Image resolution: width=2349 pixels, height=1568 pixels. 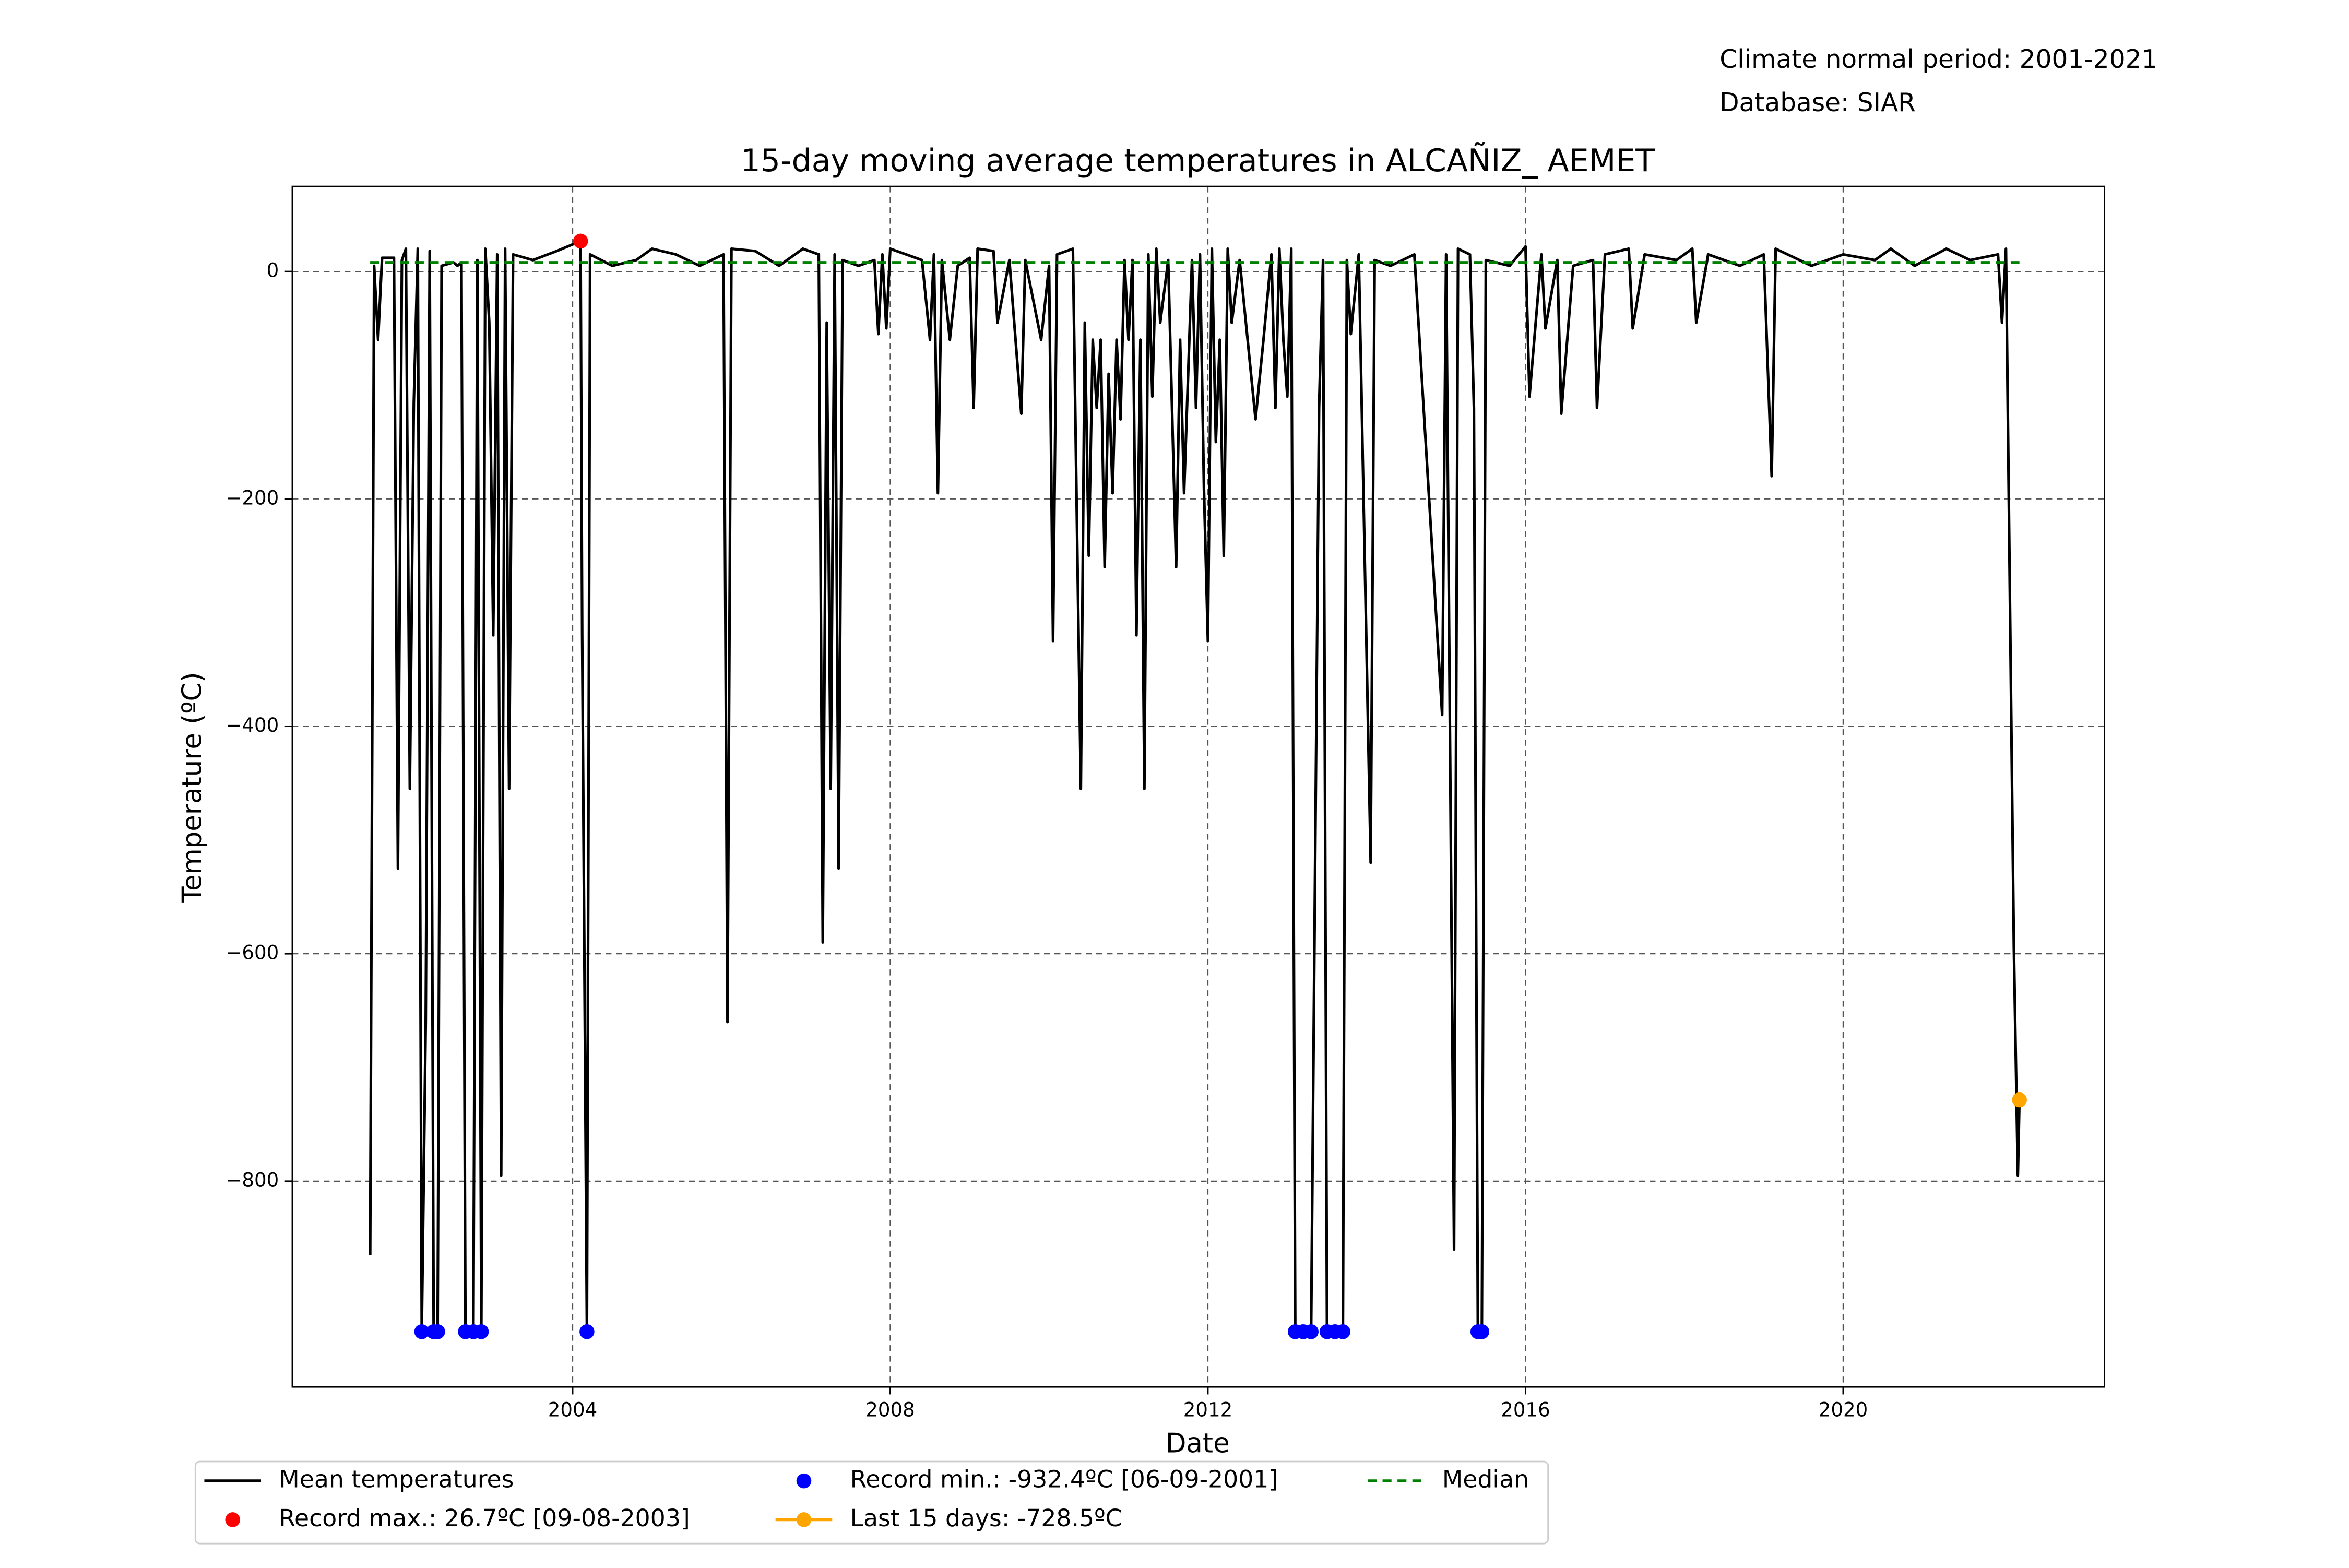 I want to click on x-tick-label: 2004, so click(x=572, y=1409).